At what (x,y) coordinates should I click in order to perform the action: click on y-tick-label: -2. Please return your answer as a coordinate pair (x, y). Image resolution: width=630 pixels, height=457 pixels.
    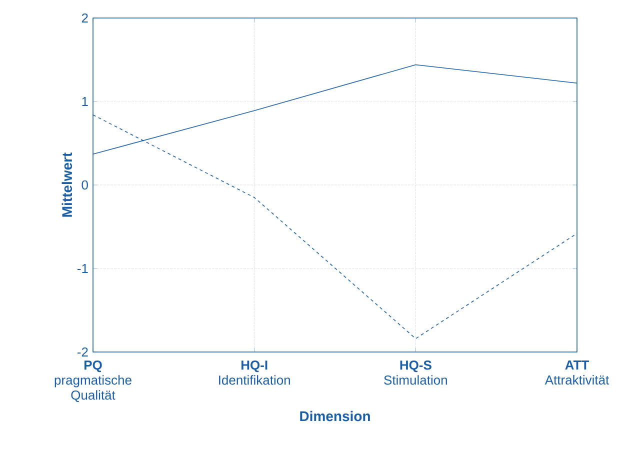
    Looking at the image, I should click on (82, 352).